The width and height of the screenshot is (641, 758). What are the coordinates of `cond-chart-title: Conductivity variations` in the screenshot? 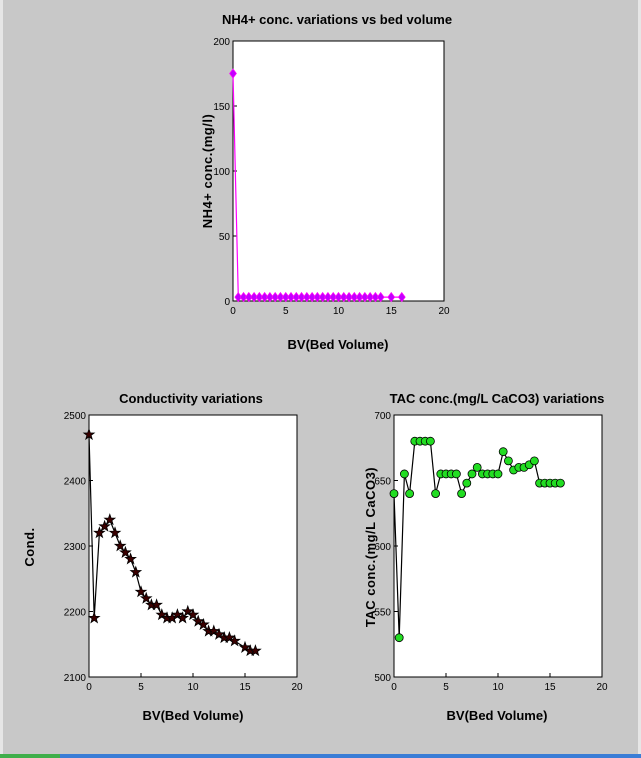 It's located at (191, 398).